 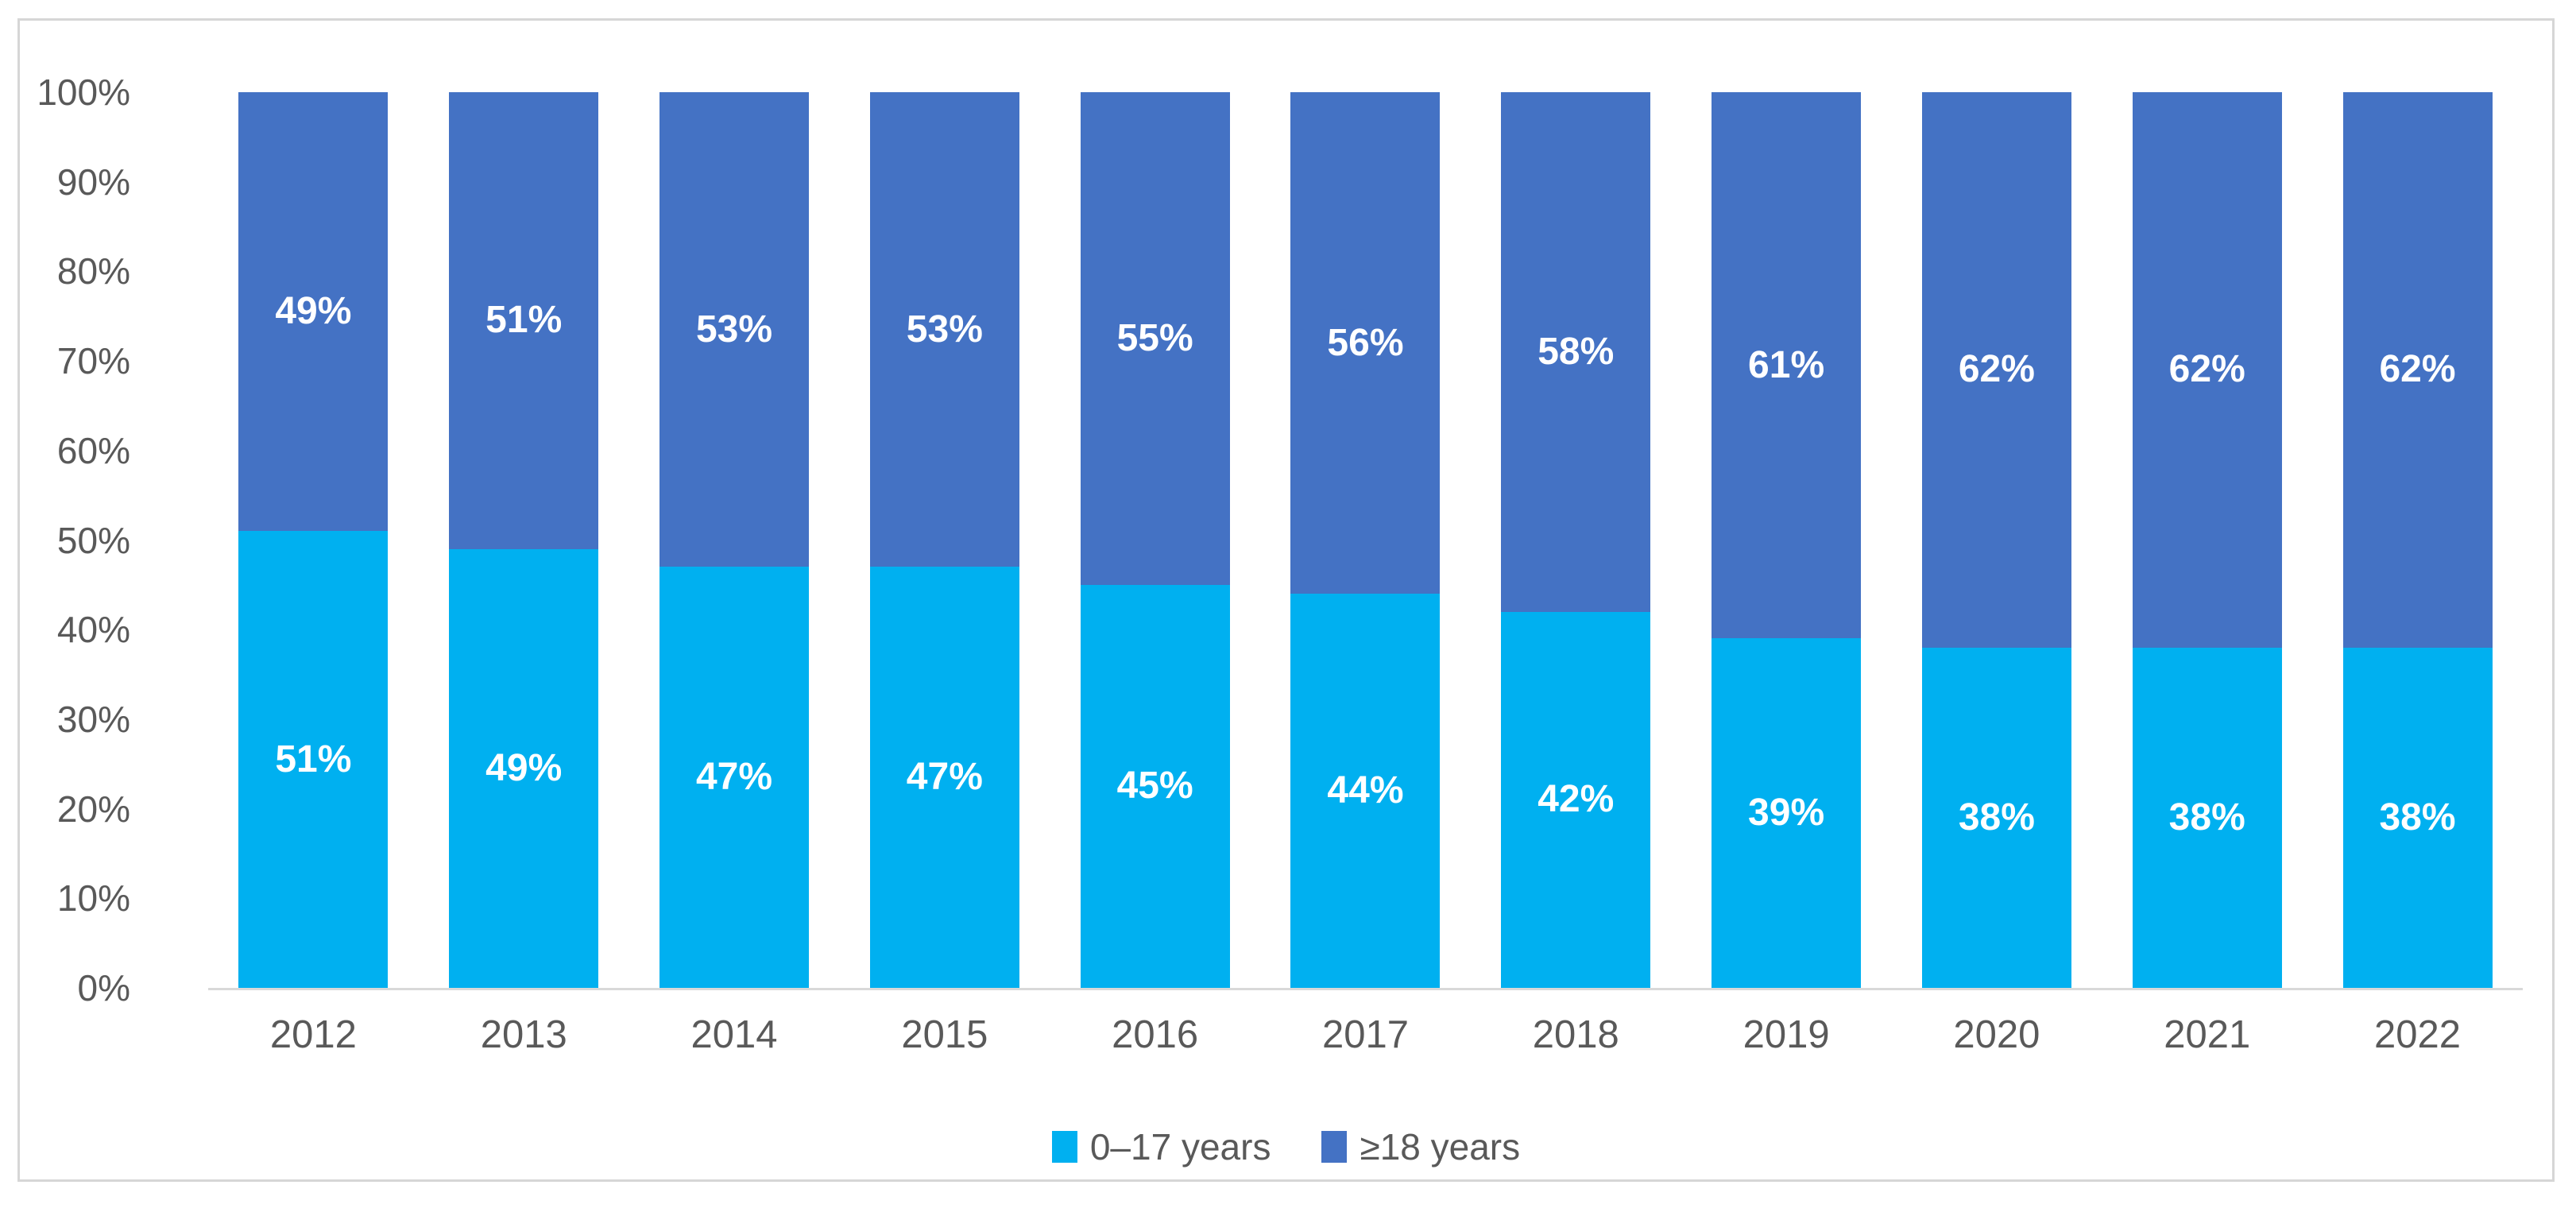 I want to click on stacked-bar-2015: 53% 47%, so click(x=944, y=540).